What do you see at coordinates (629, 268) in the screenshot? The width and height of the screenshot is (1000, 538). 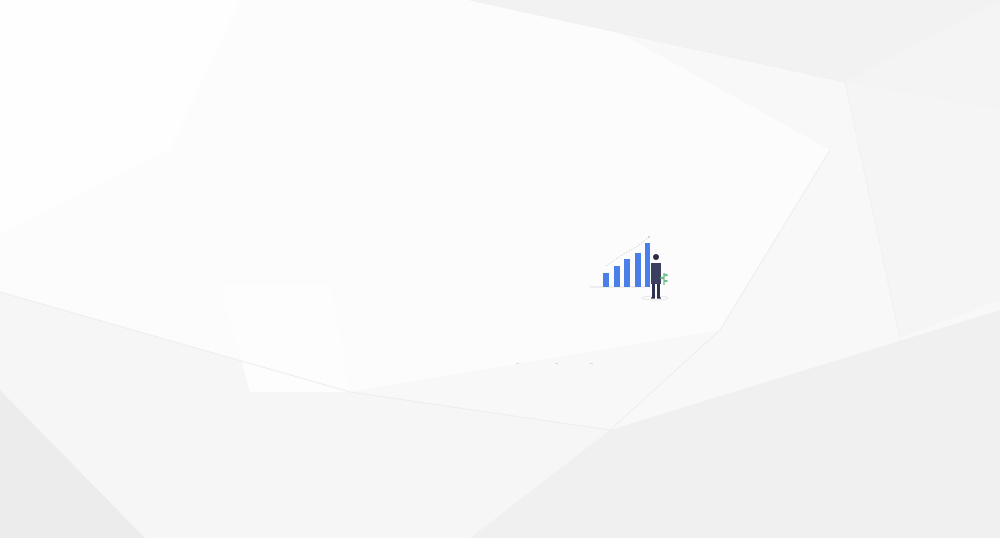 I see `growth-chart-with-person-icon` at bounding box center [629, 268].